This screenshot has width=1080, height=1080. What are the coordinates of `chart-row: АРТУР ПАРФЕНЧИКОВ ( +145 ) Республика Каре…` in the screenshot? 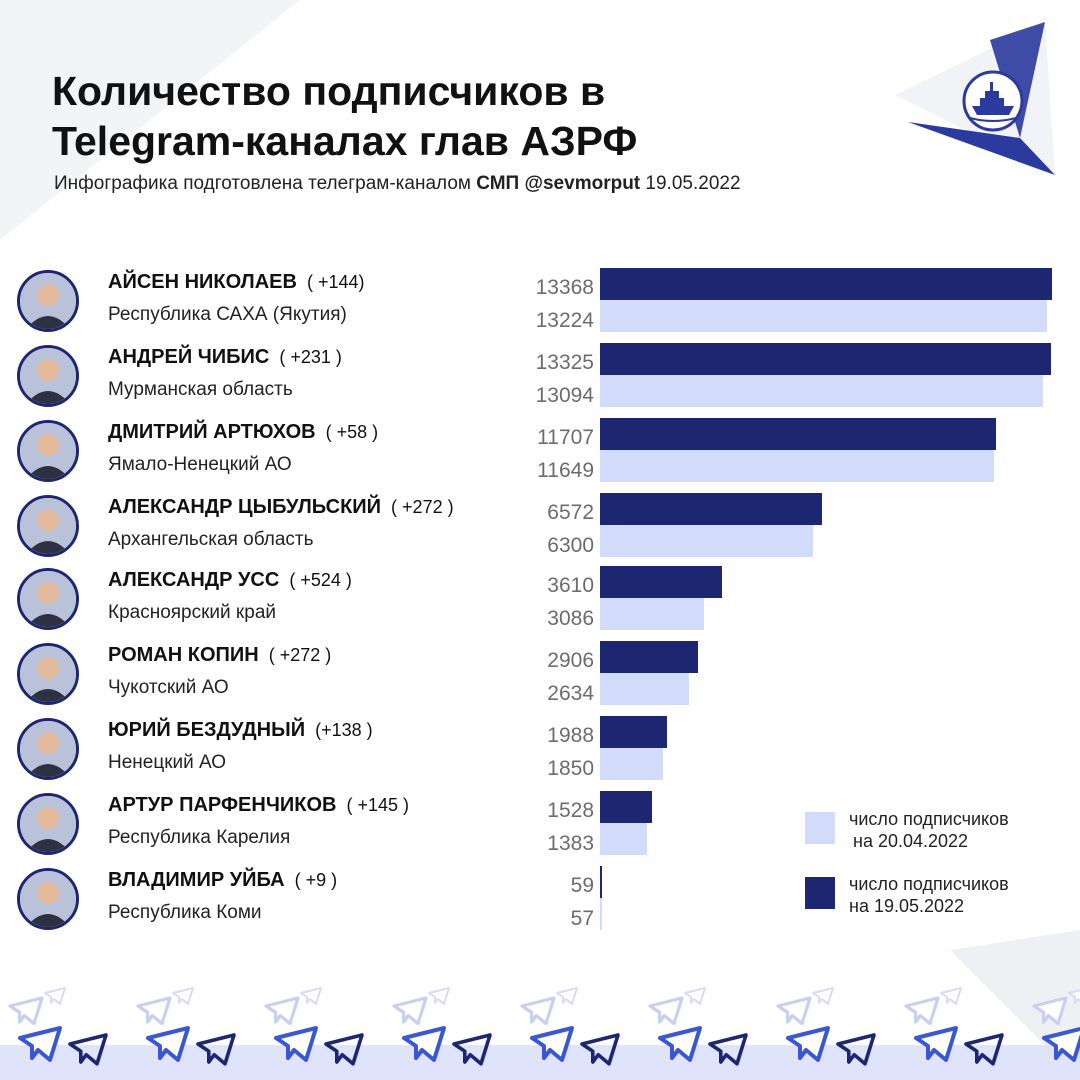 It's located at (540, 828).